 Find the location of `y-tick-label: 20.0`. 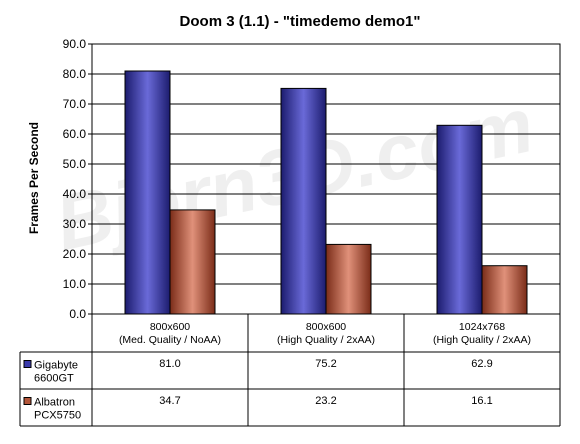

y-tick-label: 20.0 is located at coordinates (75, 254).